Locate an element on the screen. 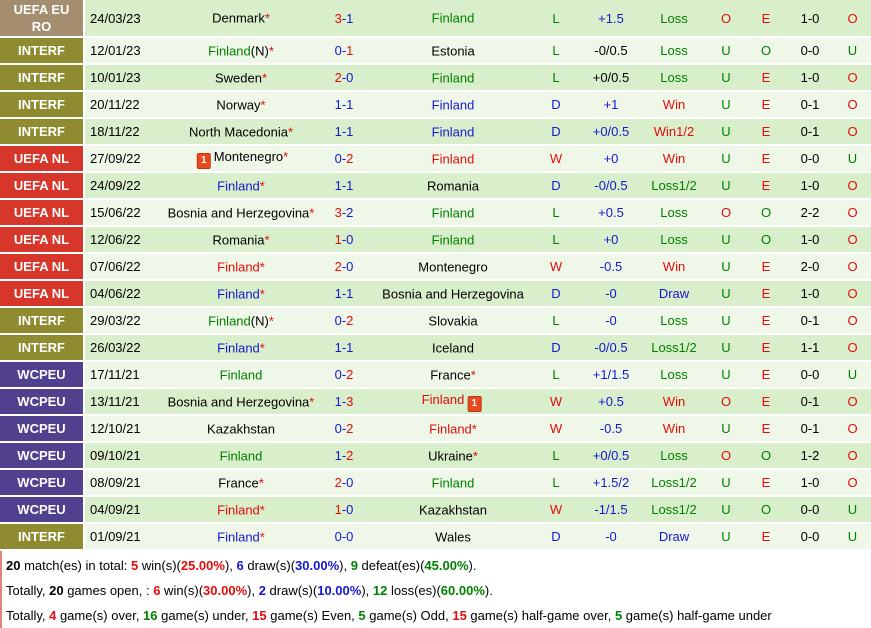 Image resolution: width=871 pixels, height=628 pixels. summary-segment: game(s) Odd, is located at coordinates (409, 615).